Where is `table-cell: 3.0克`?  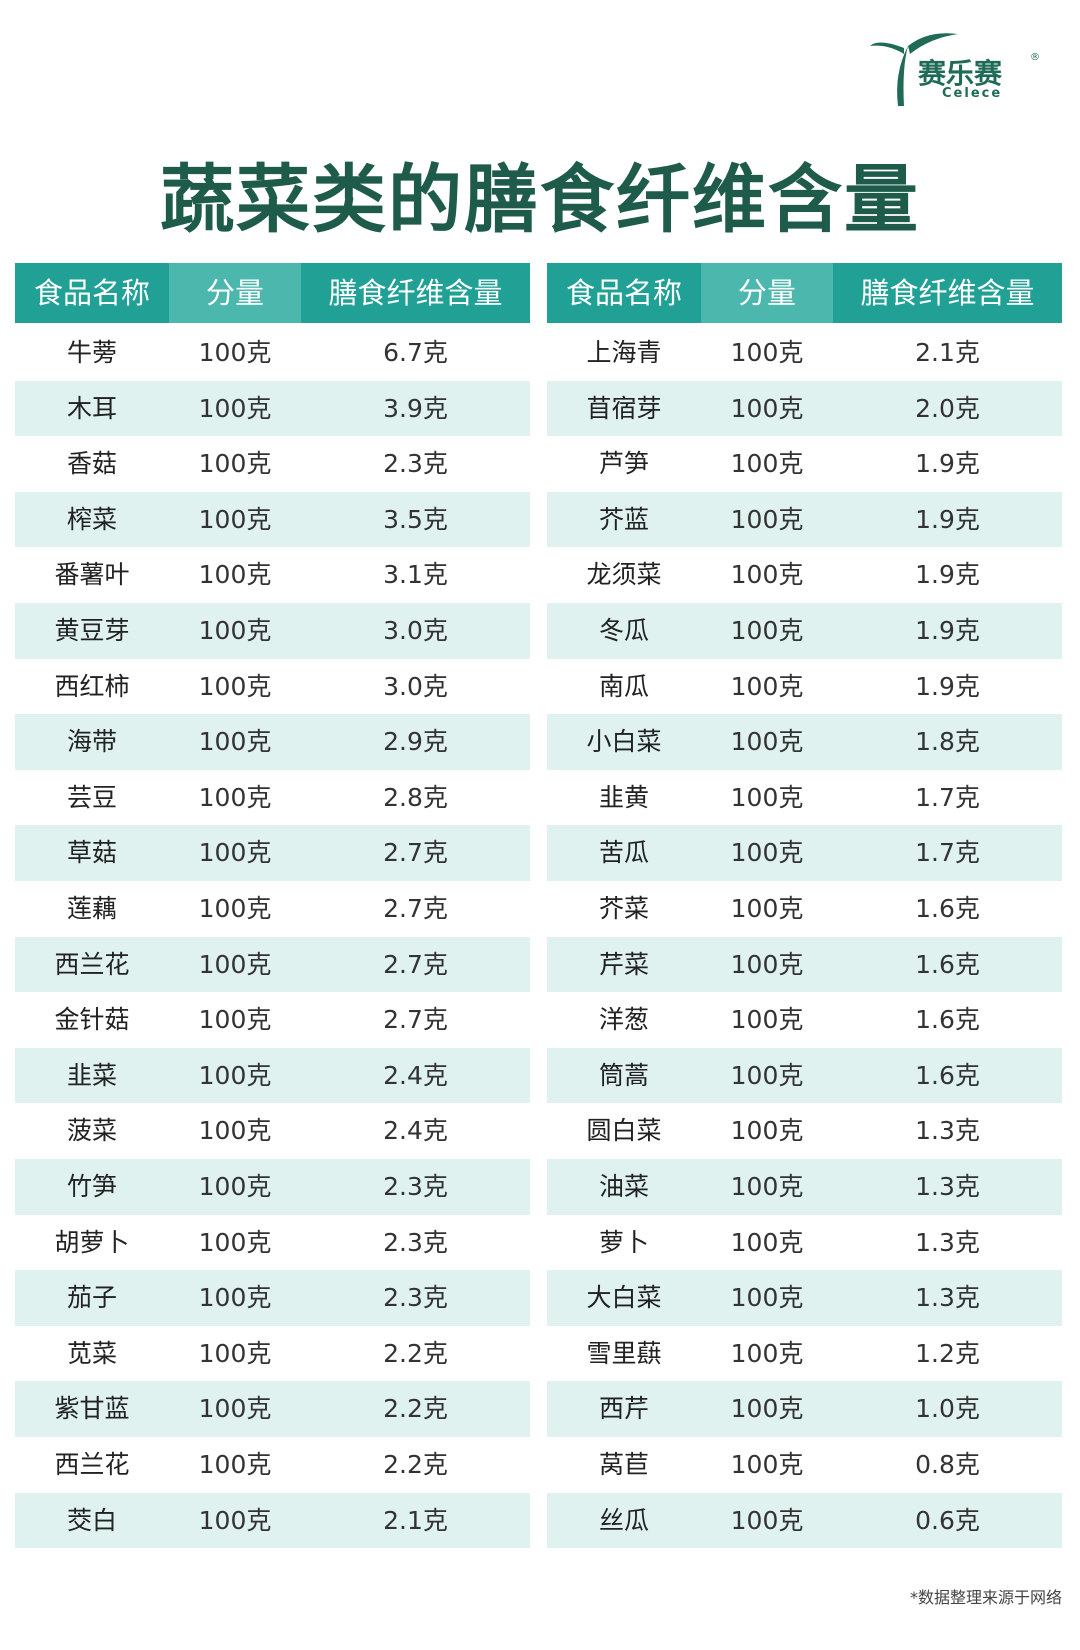 table-cell: 3.0克 is located at coordinates (415, 630).